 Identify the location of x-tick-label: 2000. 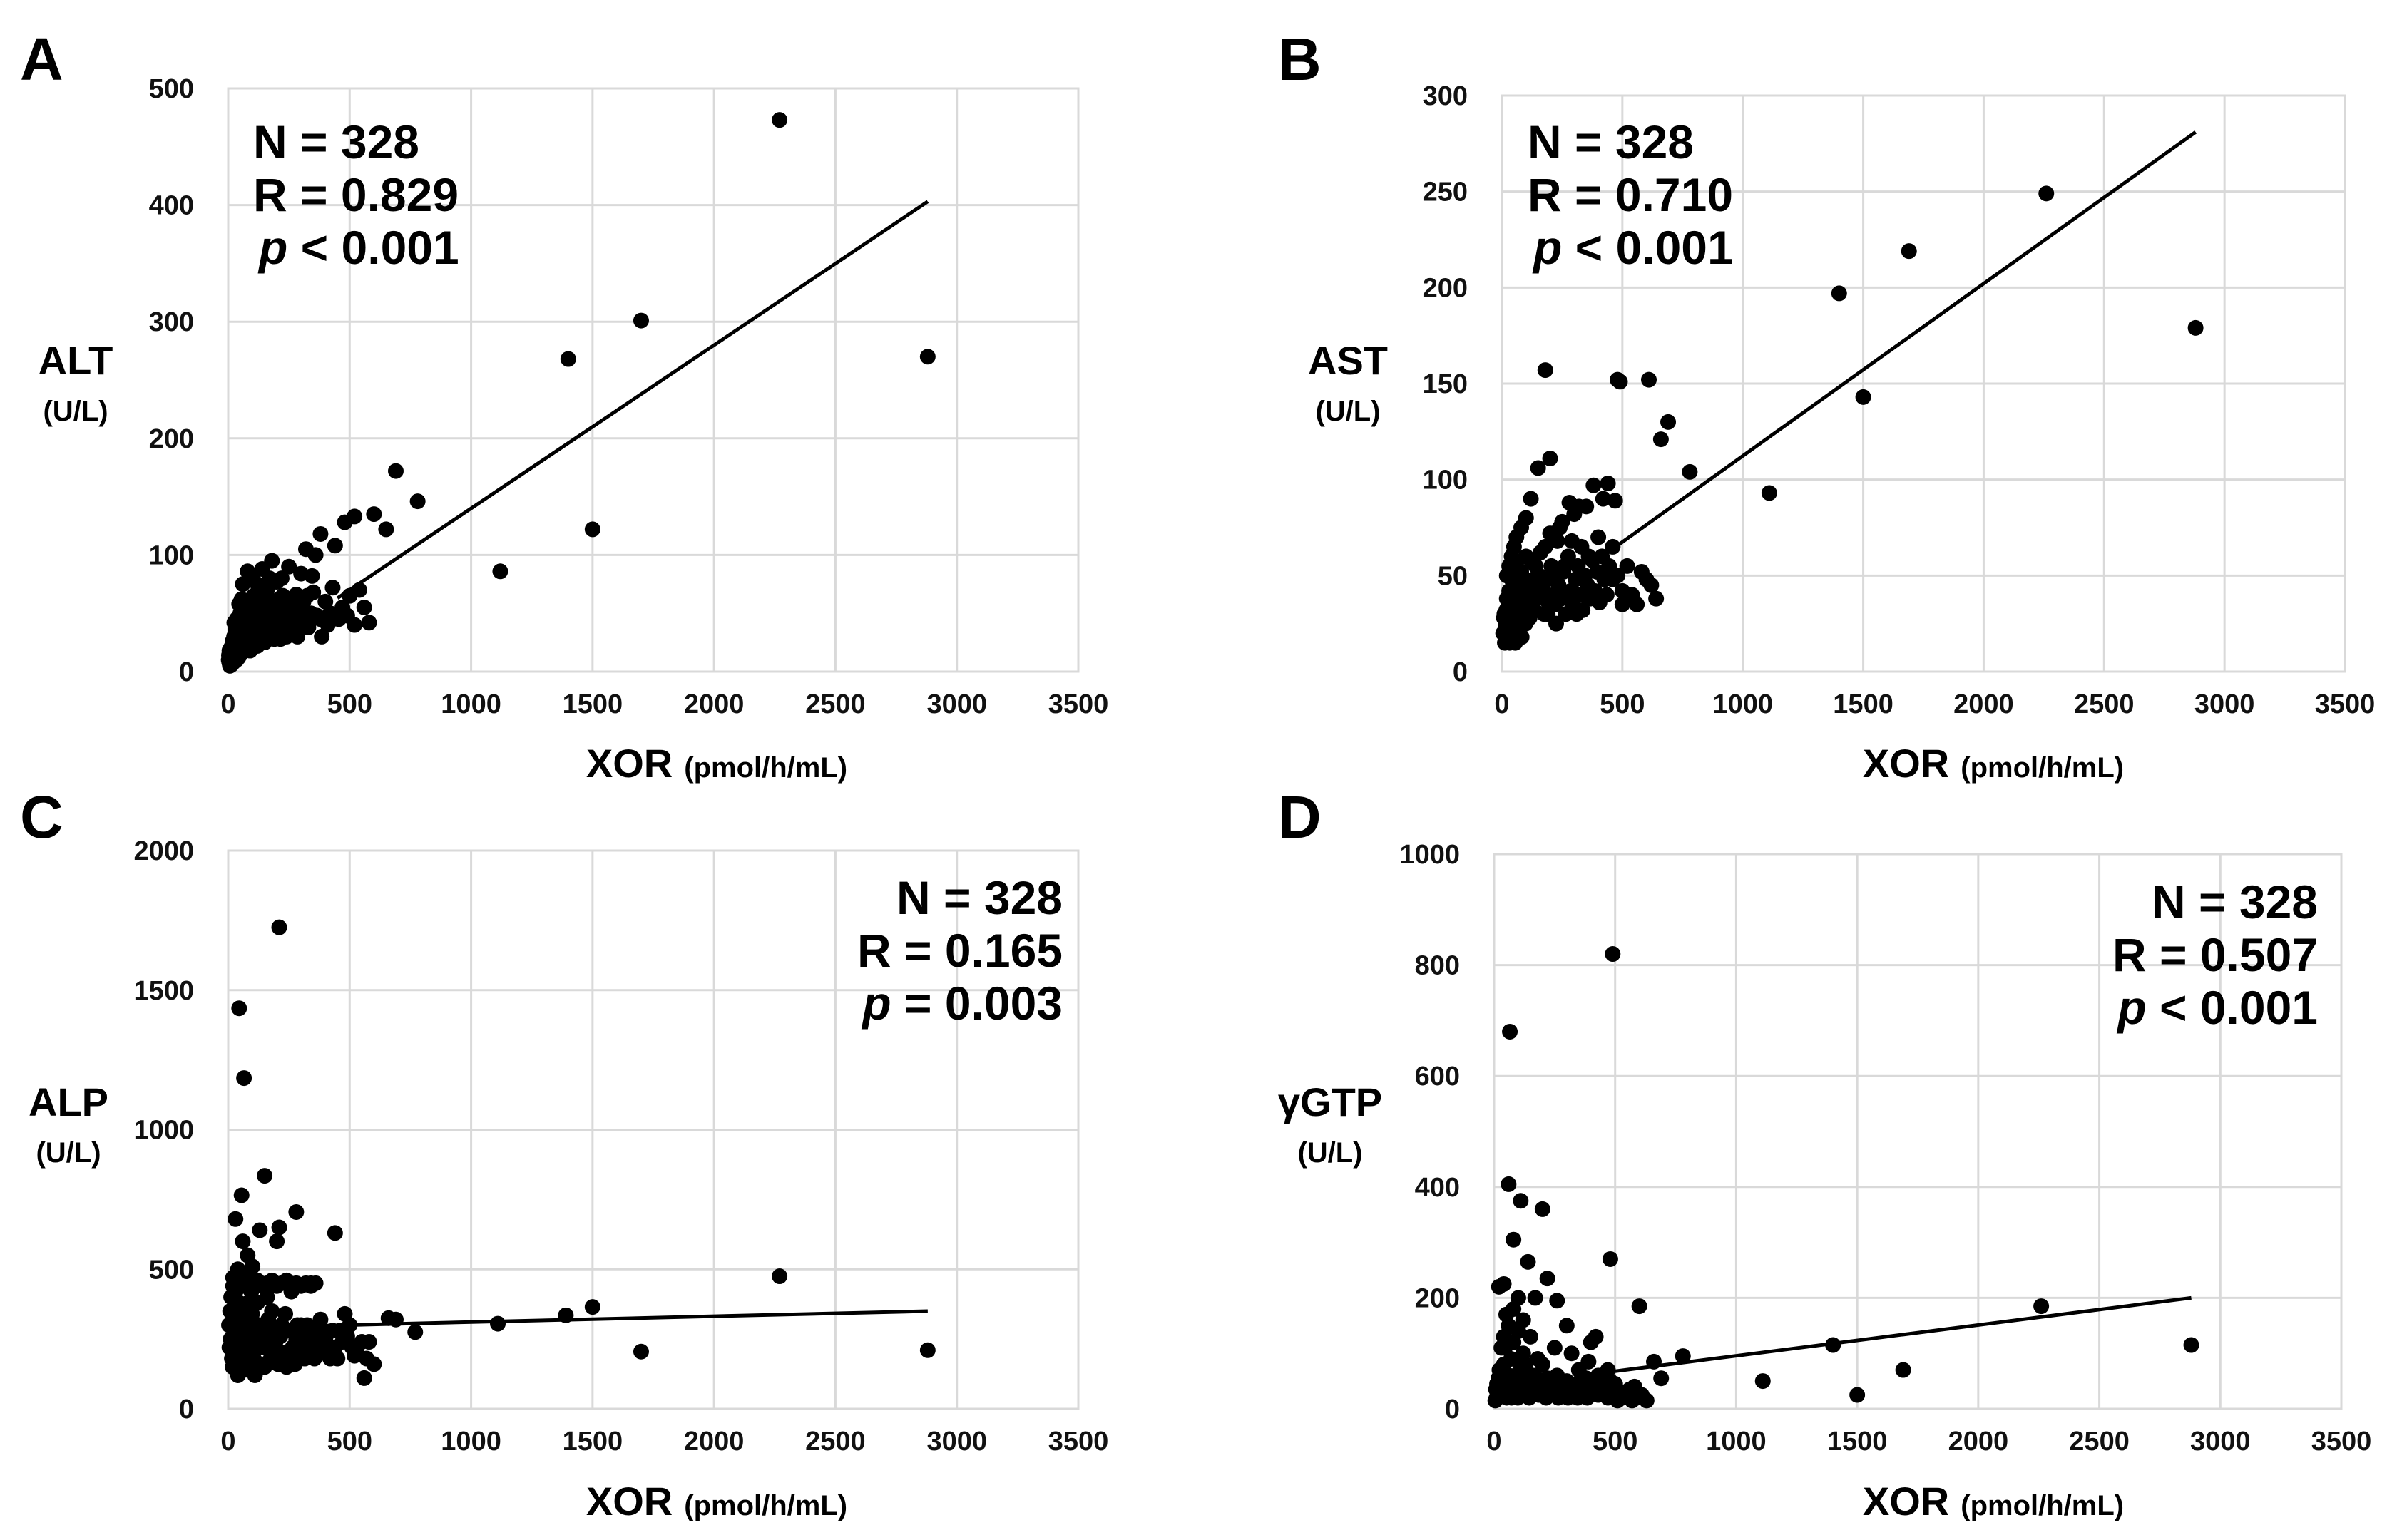
(1983, 704).